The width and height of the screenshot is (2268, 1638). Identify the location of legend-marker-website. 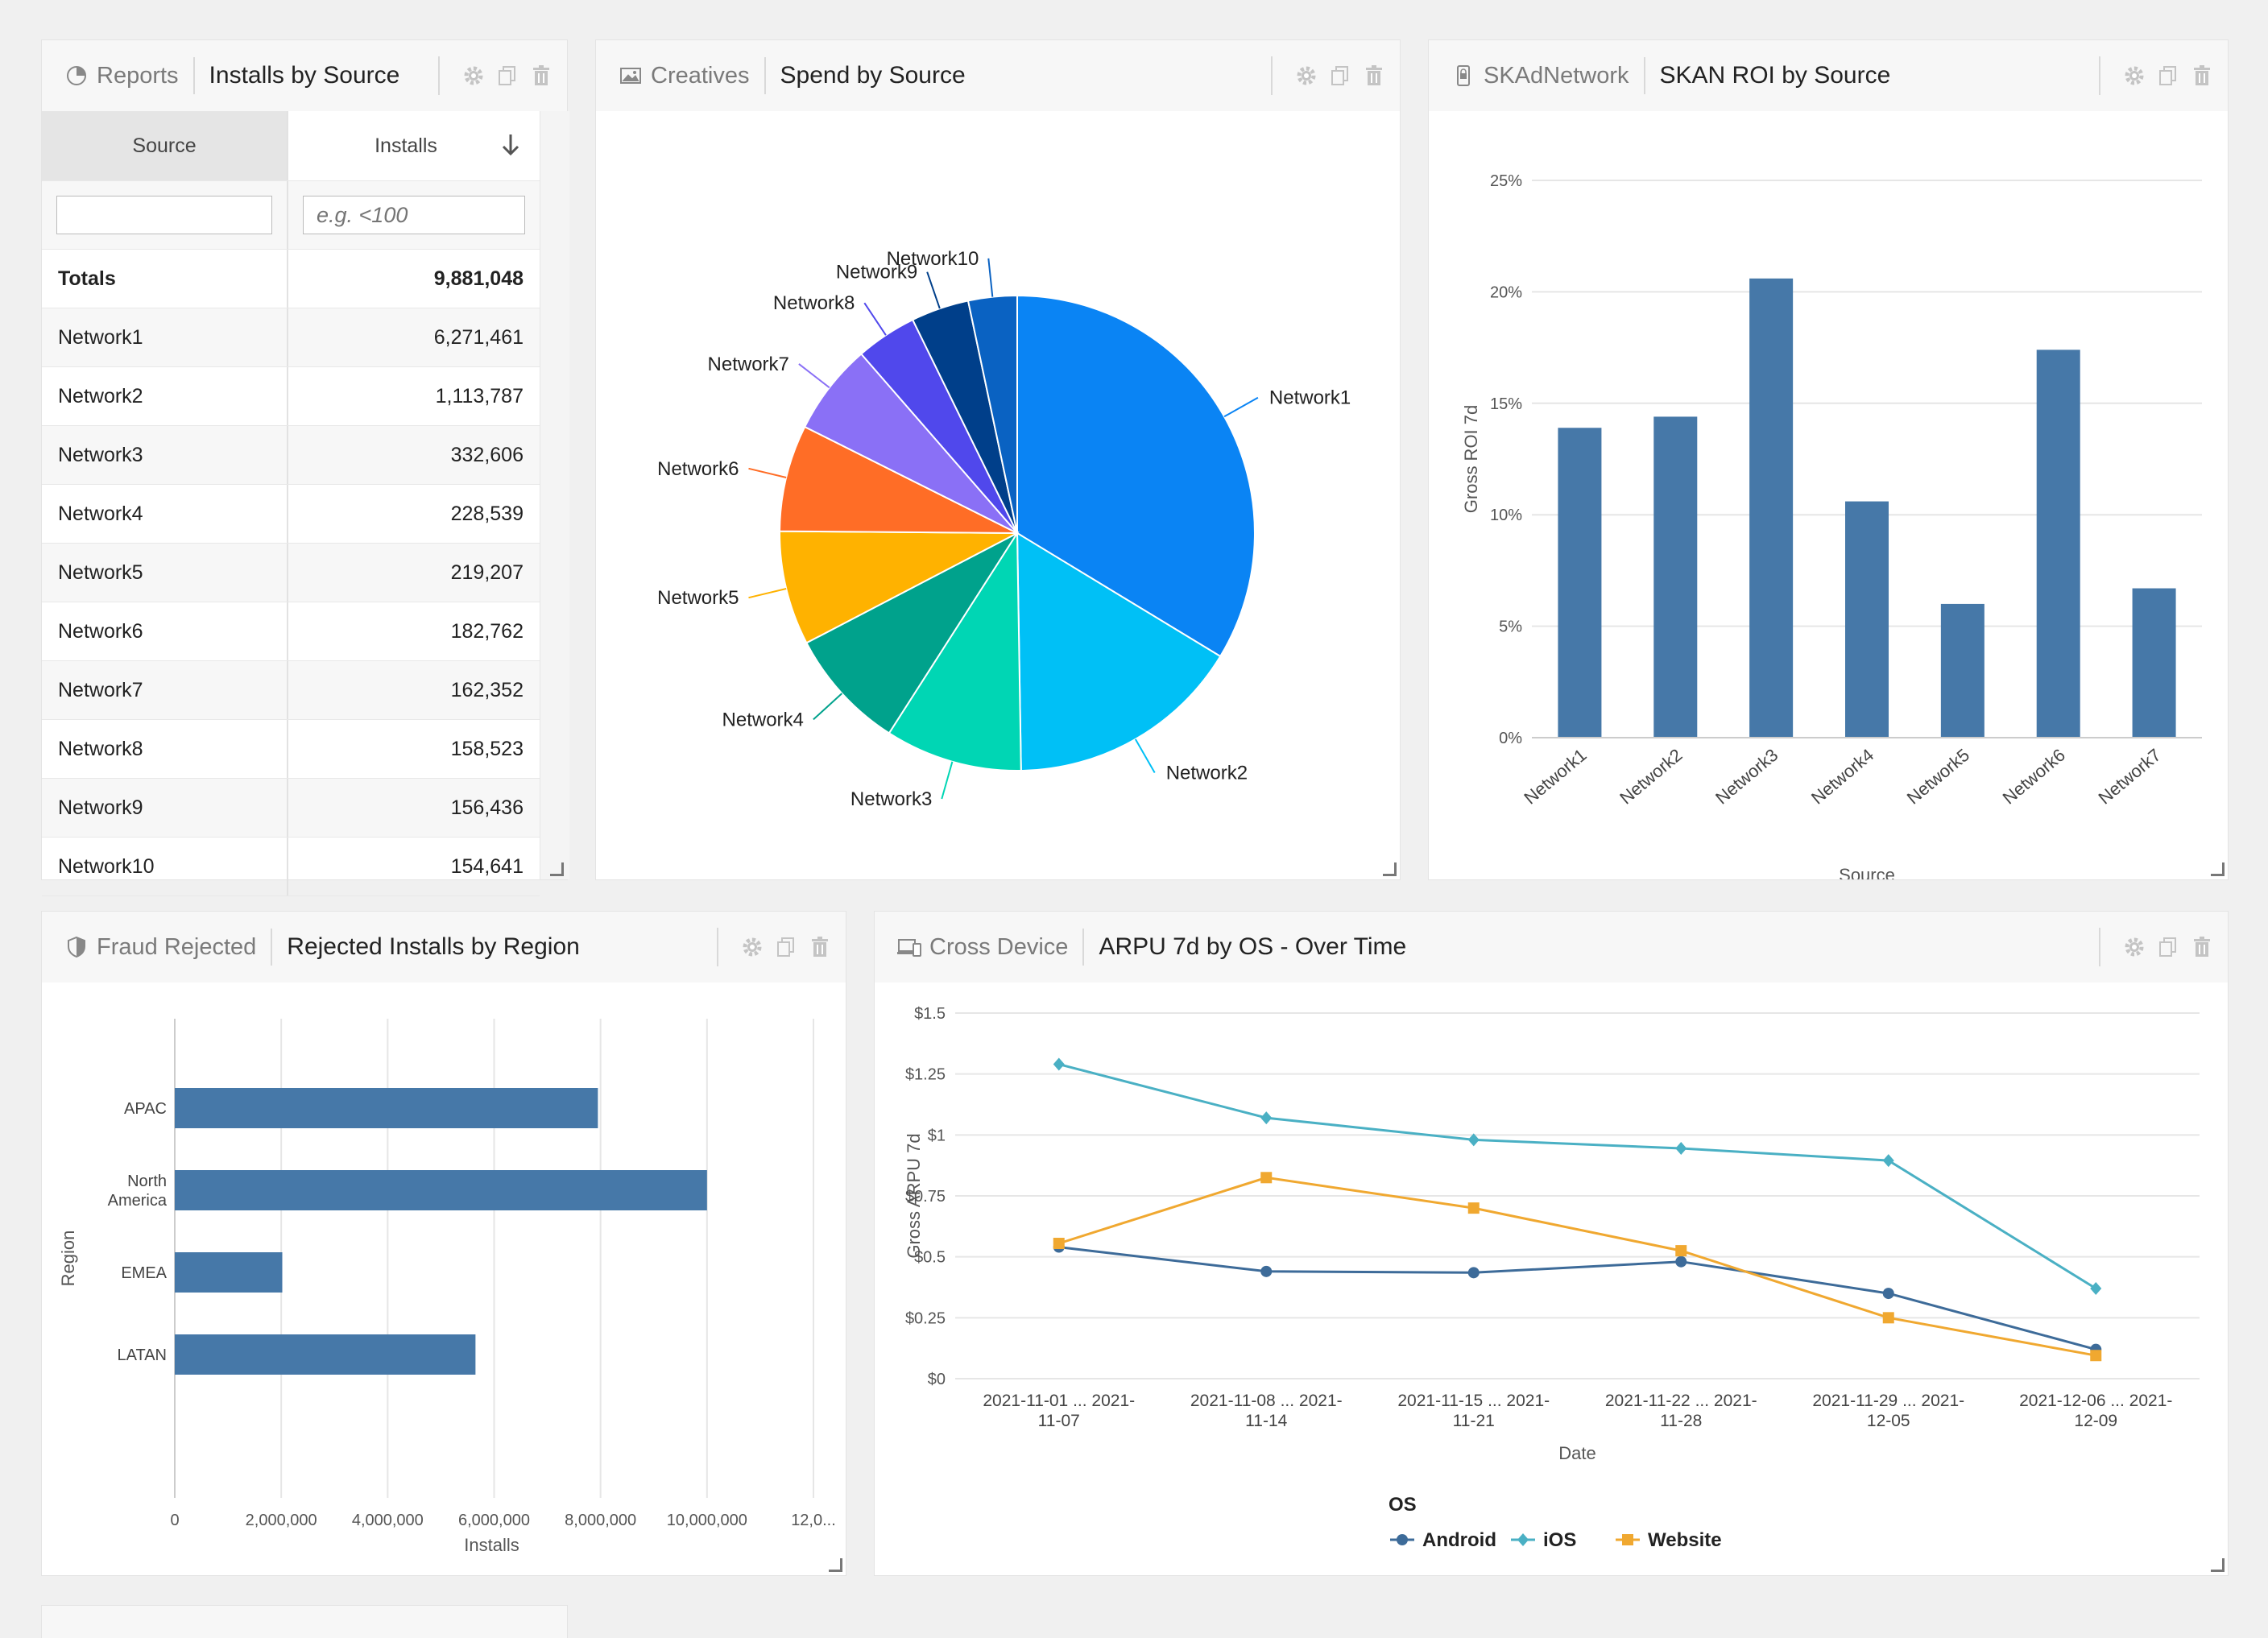
(1627, 1539).